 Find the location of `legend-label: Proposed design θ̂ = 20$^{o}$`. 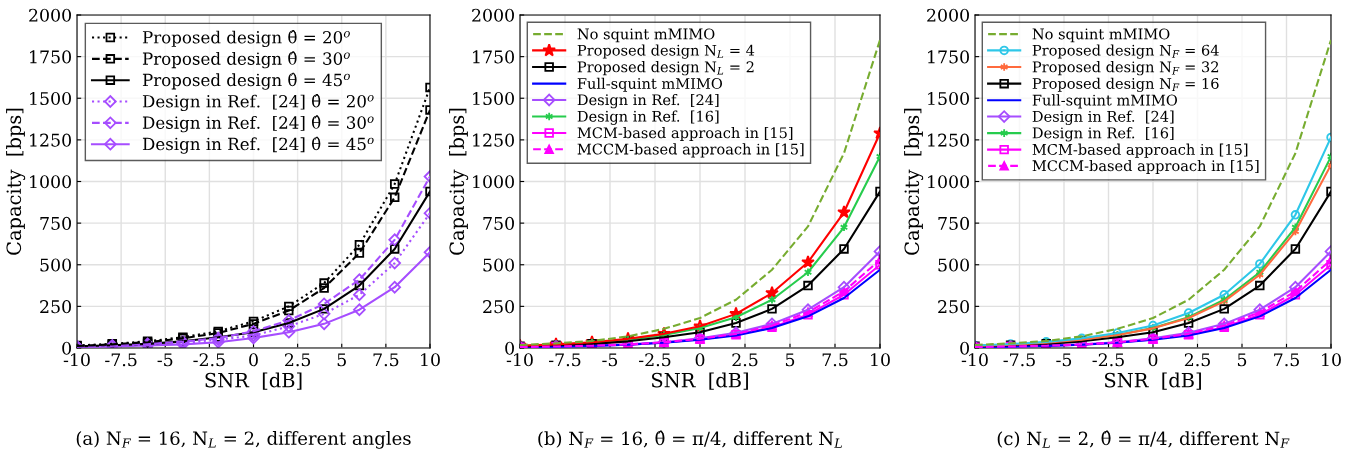

legend-label: Proposed design θ̂ = 20$^{o}$ is located at coordinates (246, 39).